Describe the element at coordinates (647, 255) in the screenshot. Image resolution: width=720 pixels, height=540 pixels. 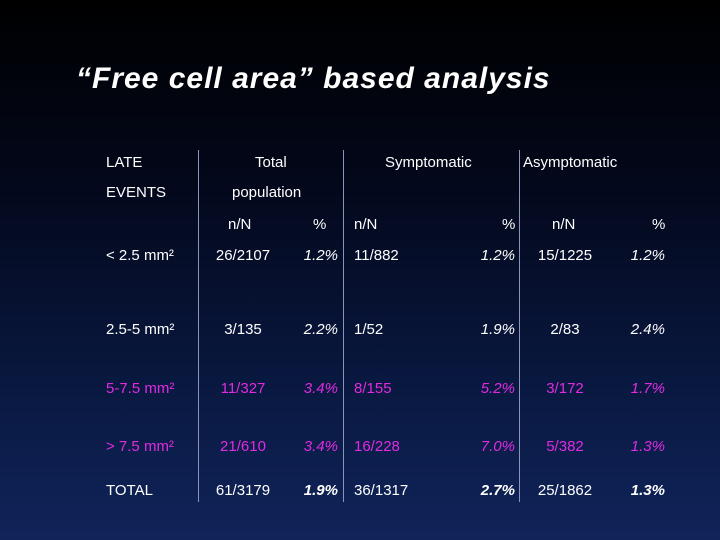
I see `cell-asym-pct: 1.2%` at that location.